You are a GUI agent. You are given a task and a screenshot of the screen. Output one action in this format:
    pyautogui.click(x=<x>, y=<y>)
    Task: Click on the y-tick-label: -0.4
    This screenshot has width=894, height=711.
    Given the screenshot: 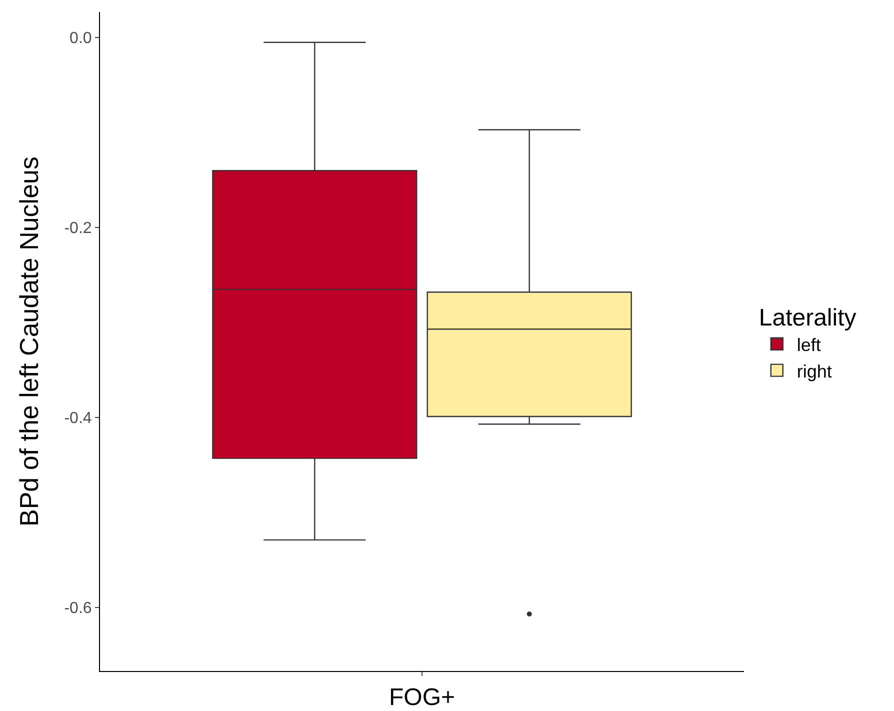 What is the action you would take?
    pyautogui.click(x=78, y=419)
    